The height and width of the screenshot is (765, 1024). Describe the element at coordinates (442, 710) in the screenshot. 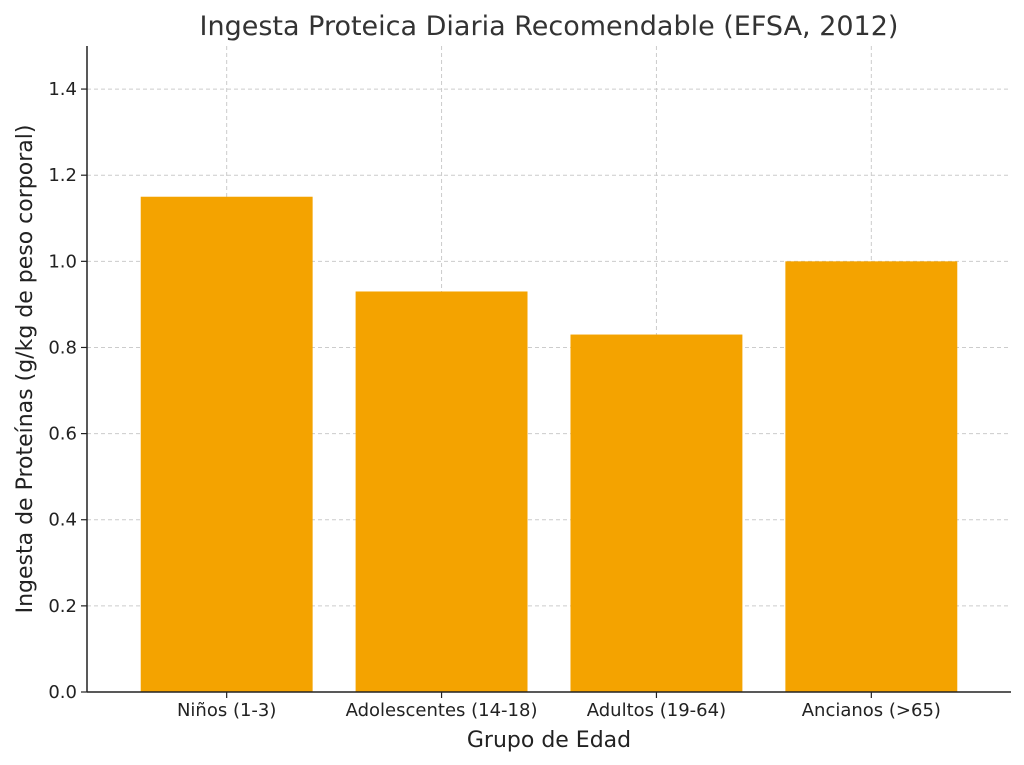

I see `x-tick-label: Adolescentes (14-18)` at that location.